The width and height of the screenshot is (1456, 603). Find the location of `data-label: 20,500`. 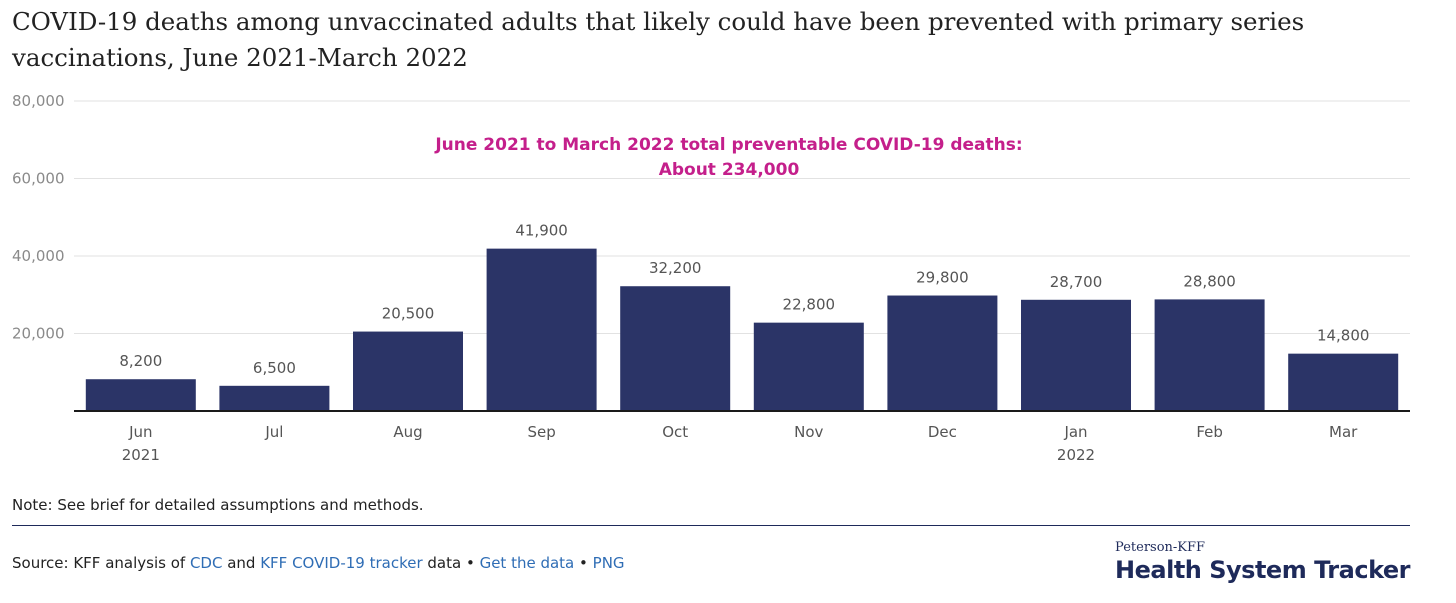

data-label: 20,500 is located at coordinates (408, 314).